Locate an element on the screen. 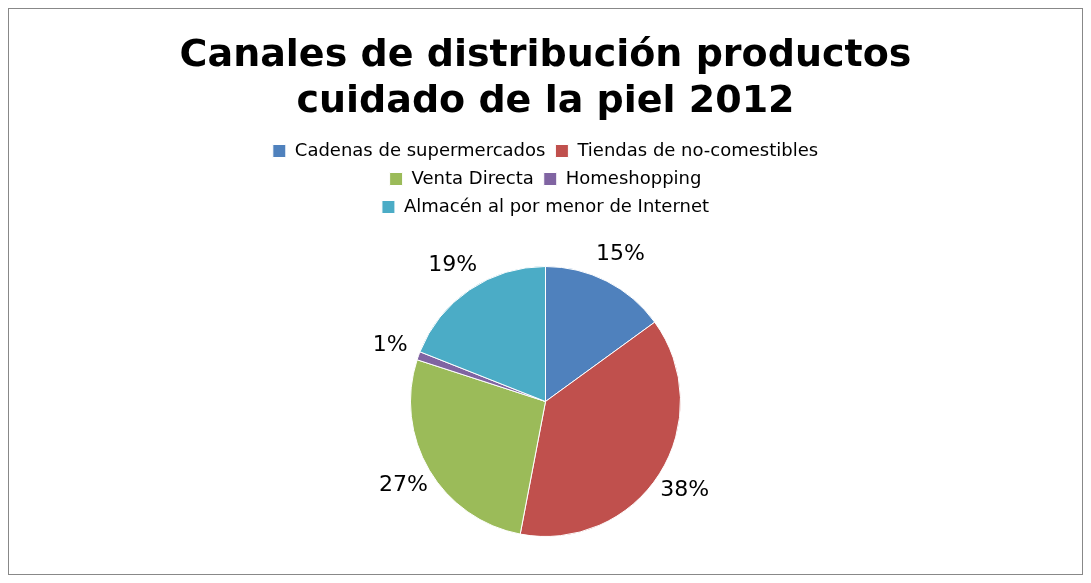 The height and width of the screenshot is (583, 1091). legend-label: Cadenas de supermercados is located at coordinates (420, 149).